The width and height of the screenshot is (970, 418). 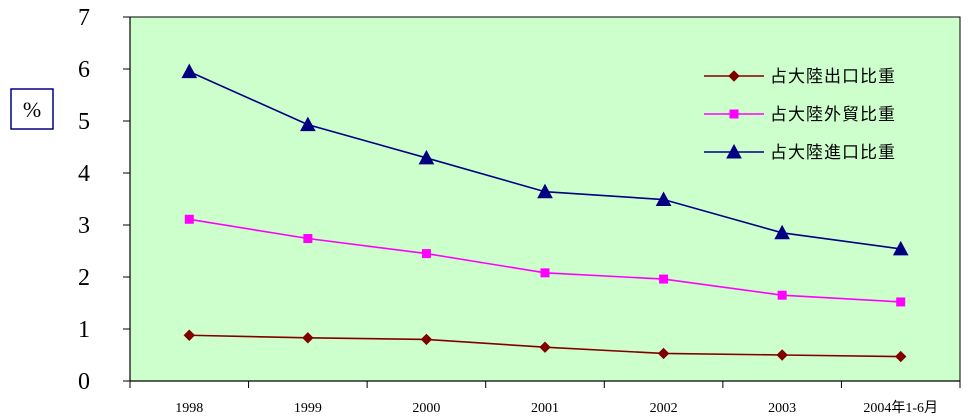 I want to click on legend-marker-square, so click(x=734, y=114).